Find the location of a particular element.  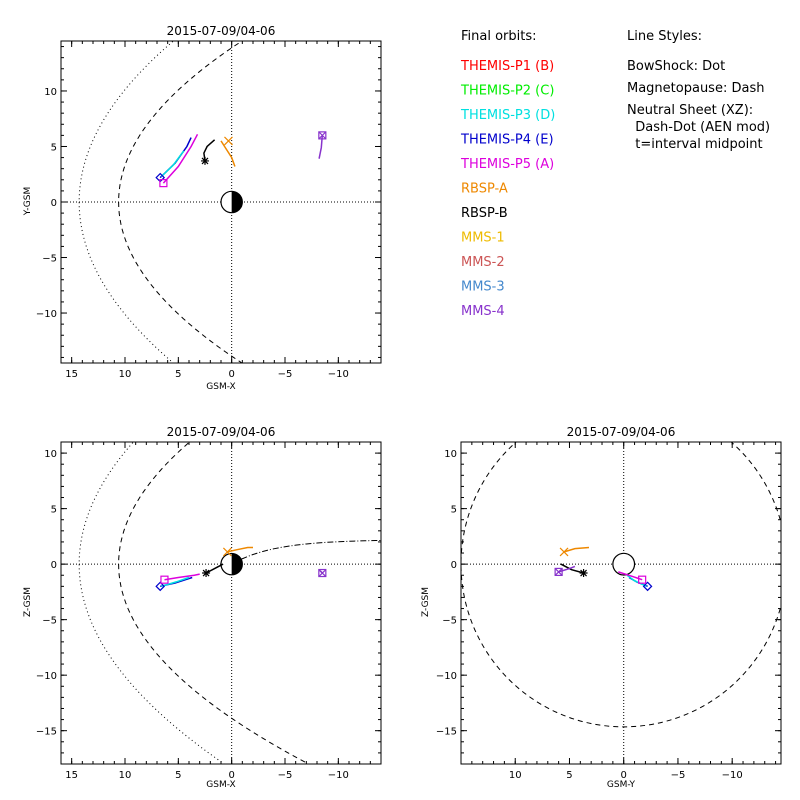

xz-x-tick-label: 0 is located at coordinates (231, 775).